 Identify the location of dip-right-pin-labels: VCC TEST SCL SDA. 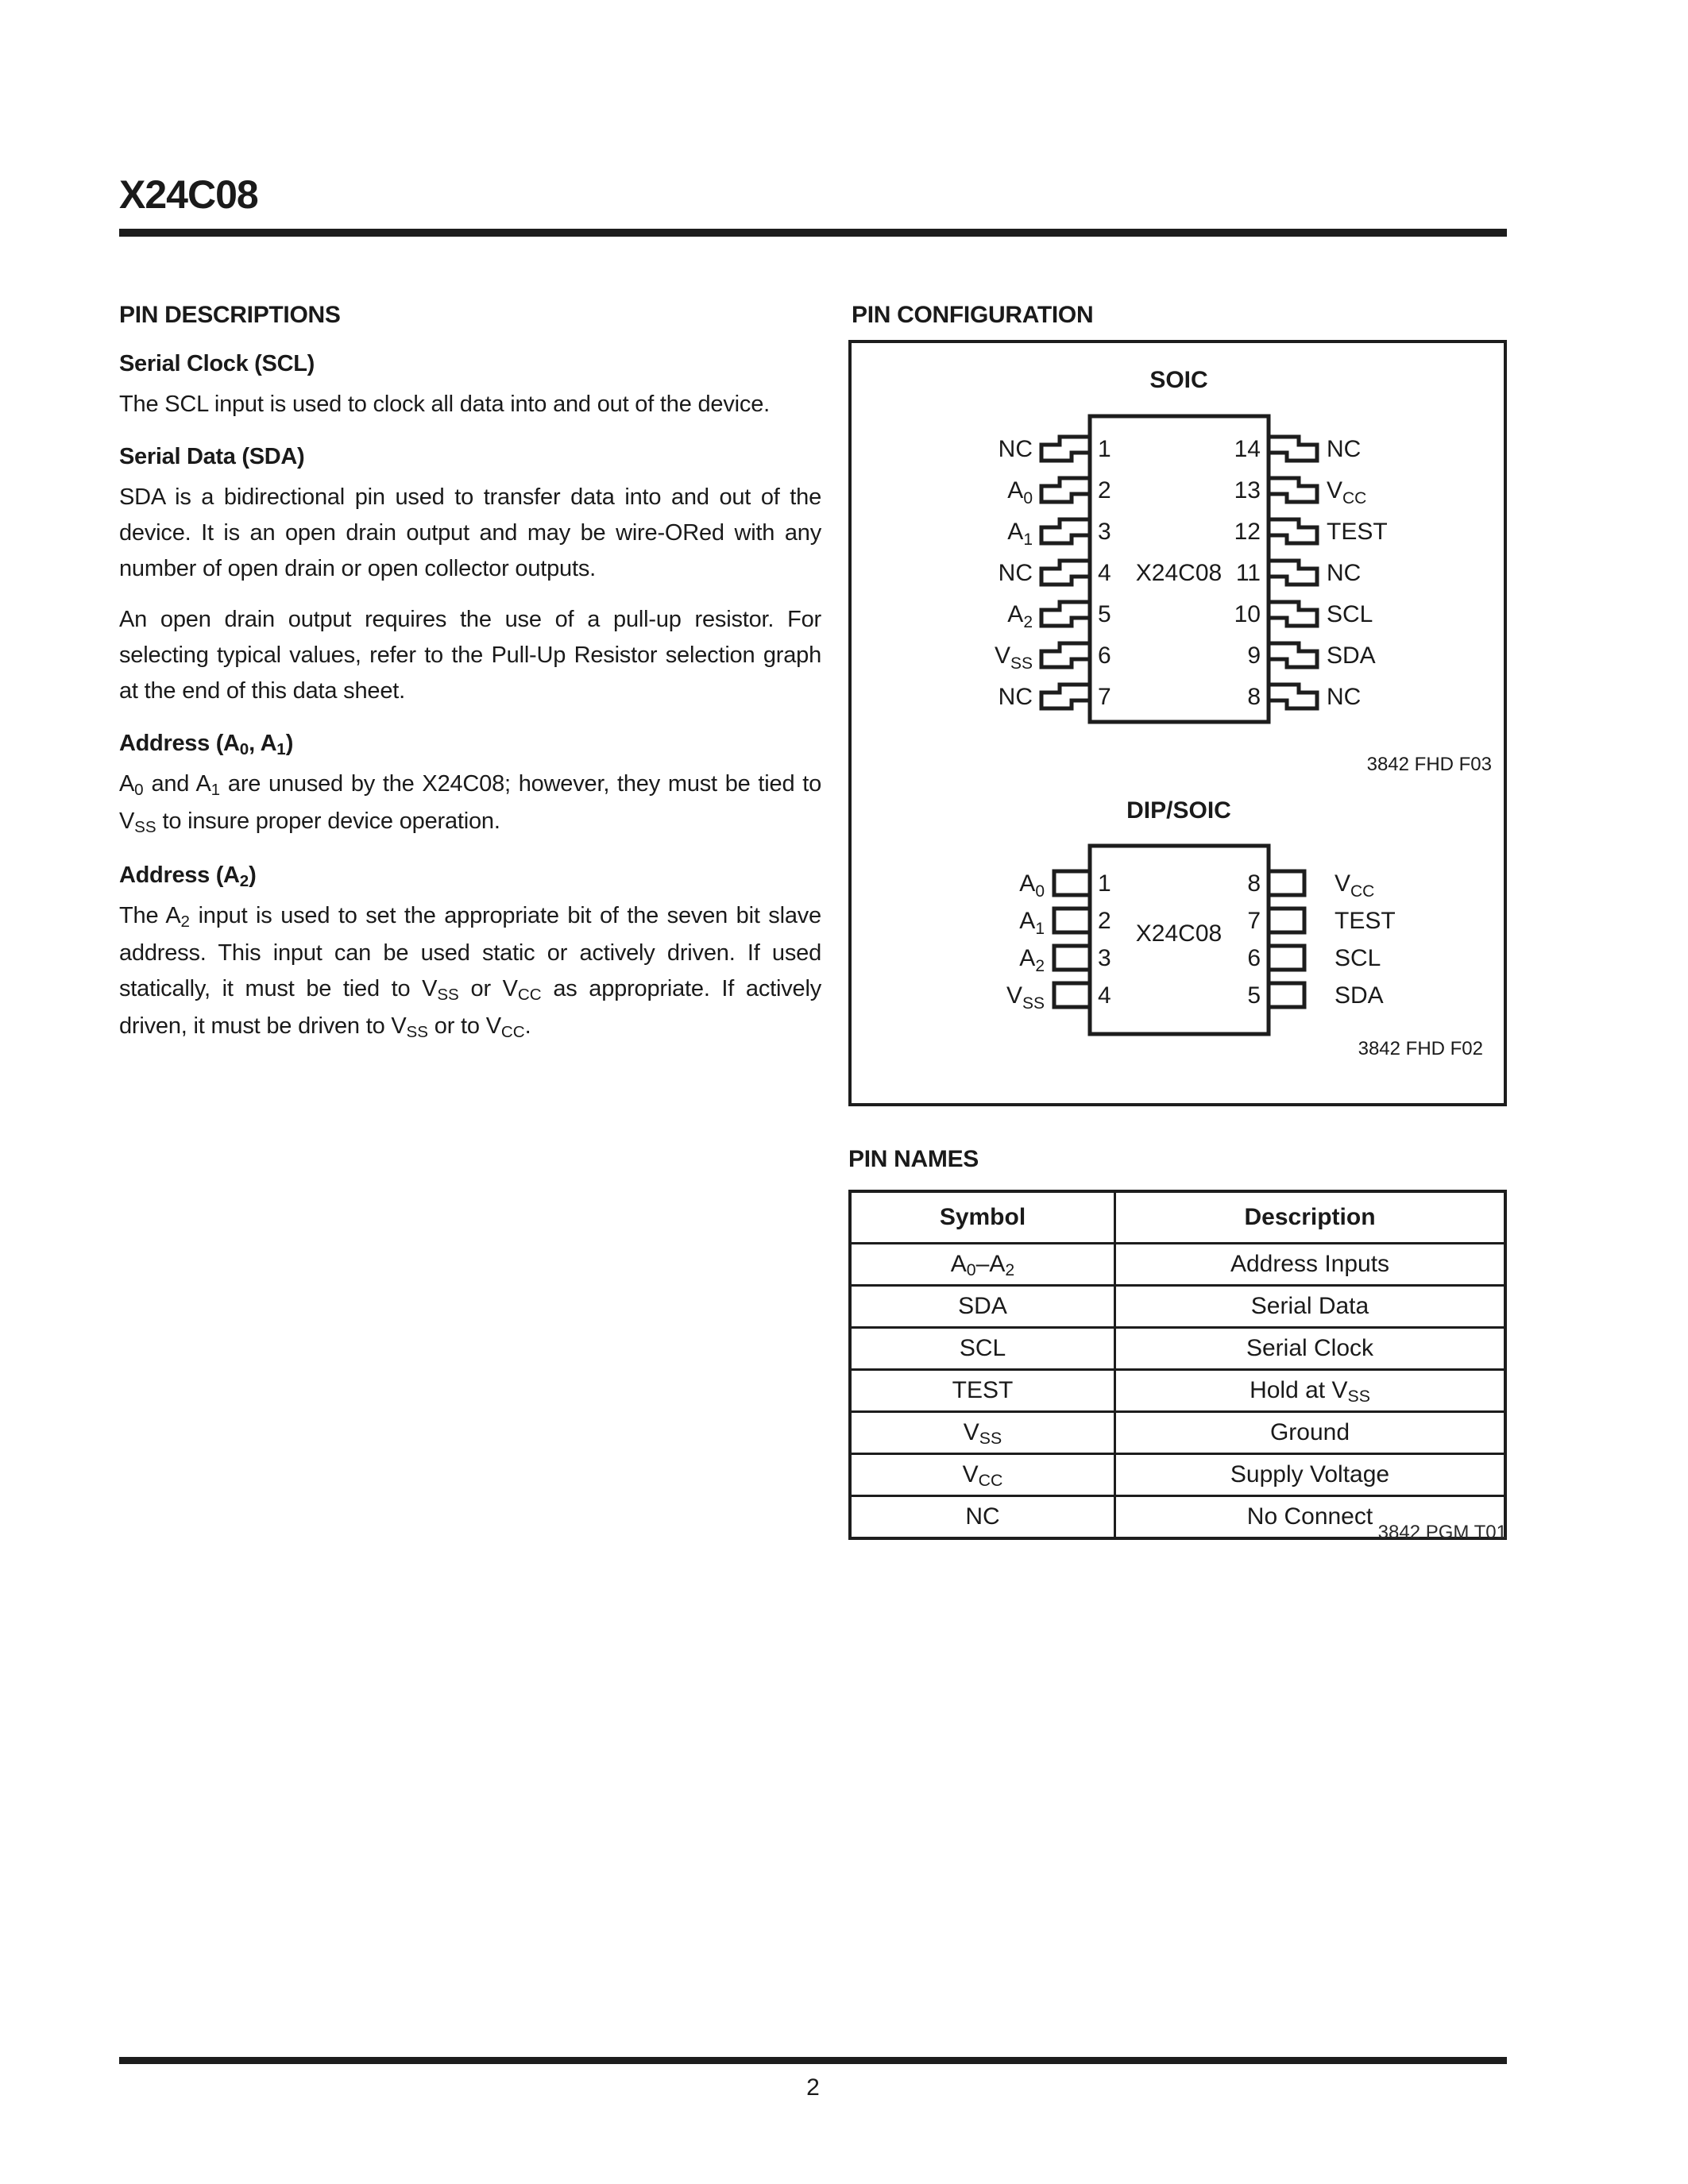
(1365, 939).